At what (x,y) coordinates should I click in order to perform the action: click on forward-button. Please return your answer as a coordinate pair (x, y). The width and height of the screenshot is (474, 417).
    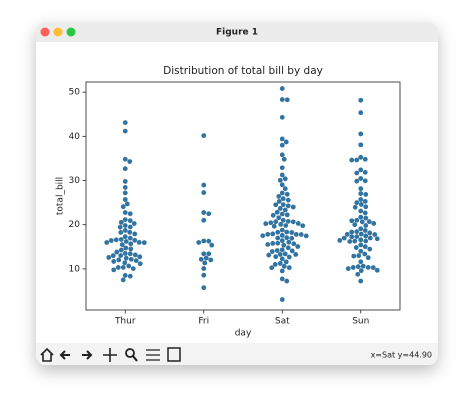
    Looking at the image, I should click on (87, 355).